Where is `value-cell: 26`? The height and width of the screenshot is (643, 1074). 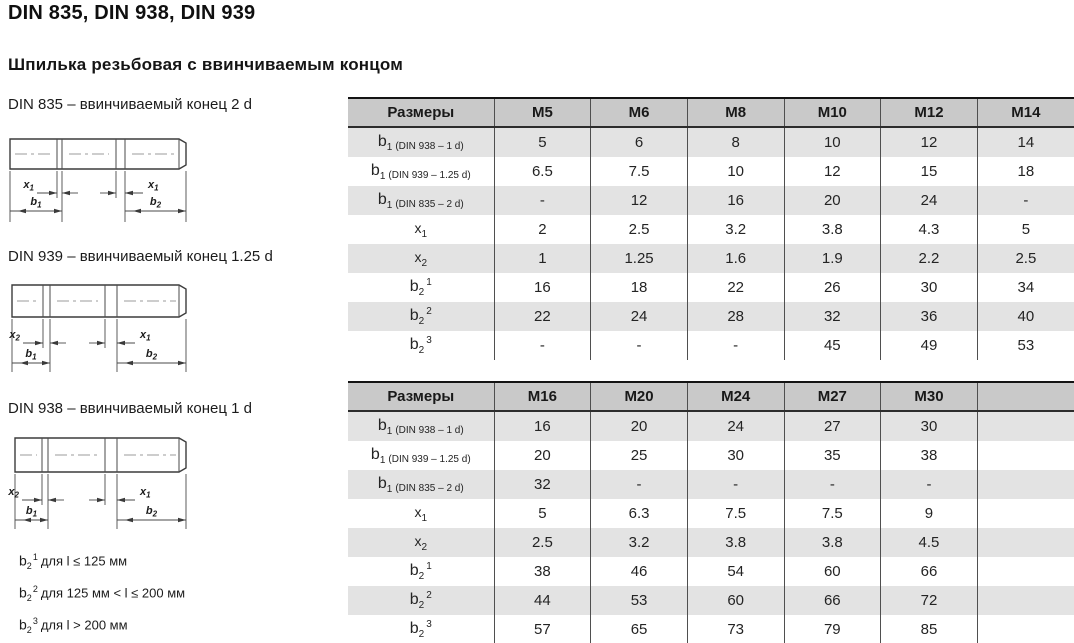 value-cell: 26 is located at coordinates (832, 287).